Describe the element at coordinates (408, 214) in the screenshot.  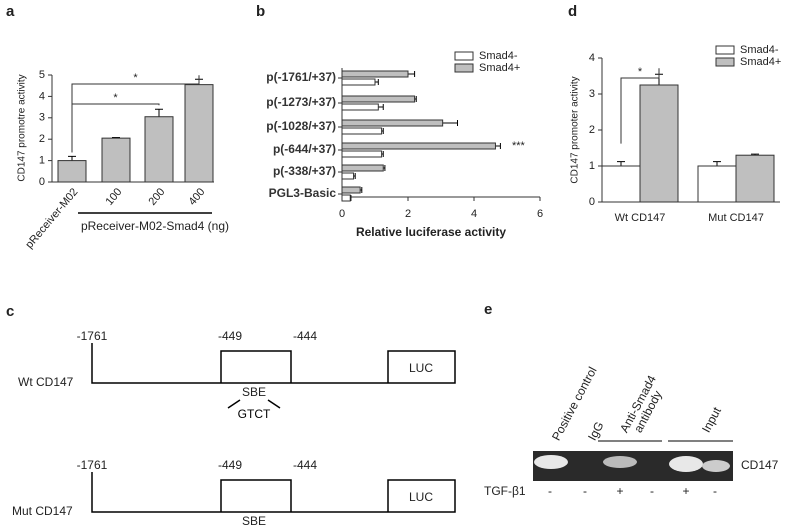
I see `x-tick-label: 2` at that location.